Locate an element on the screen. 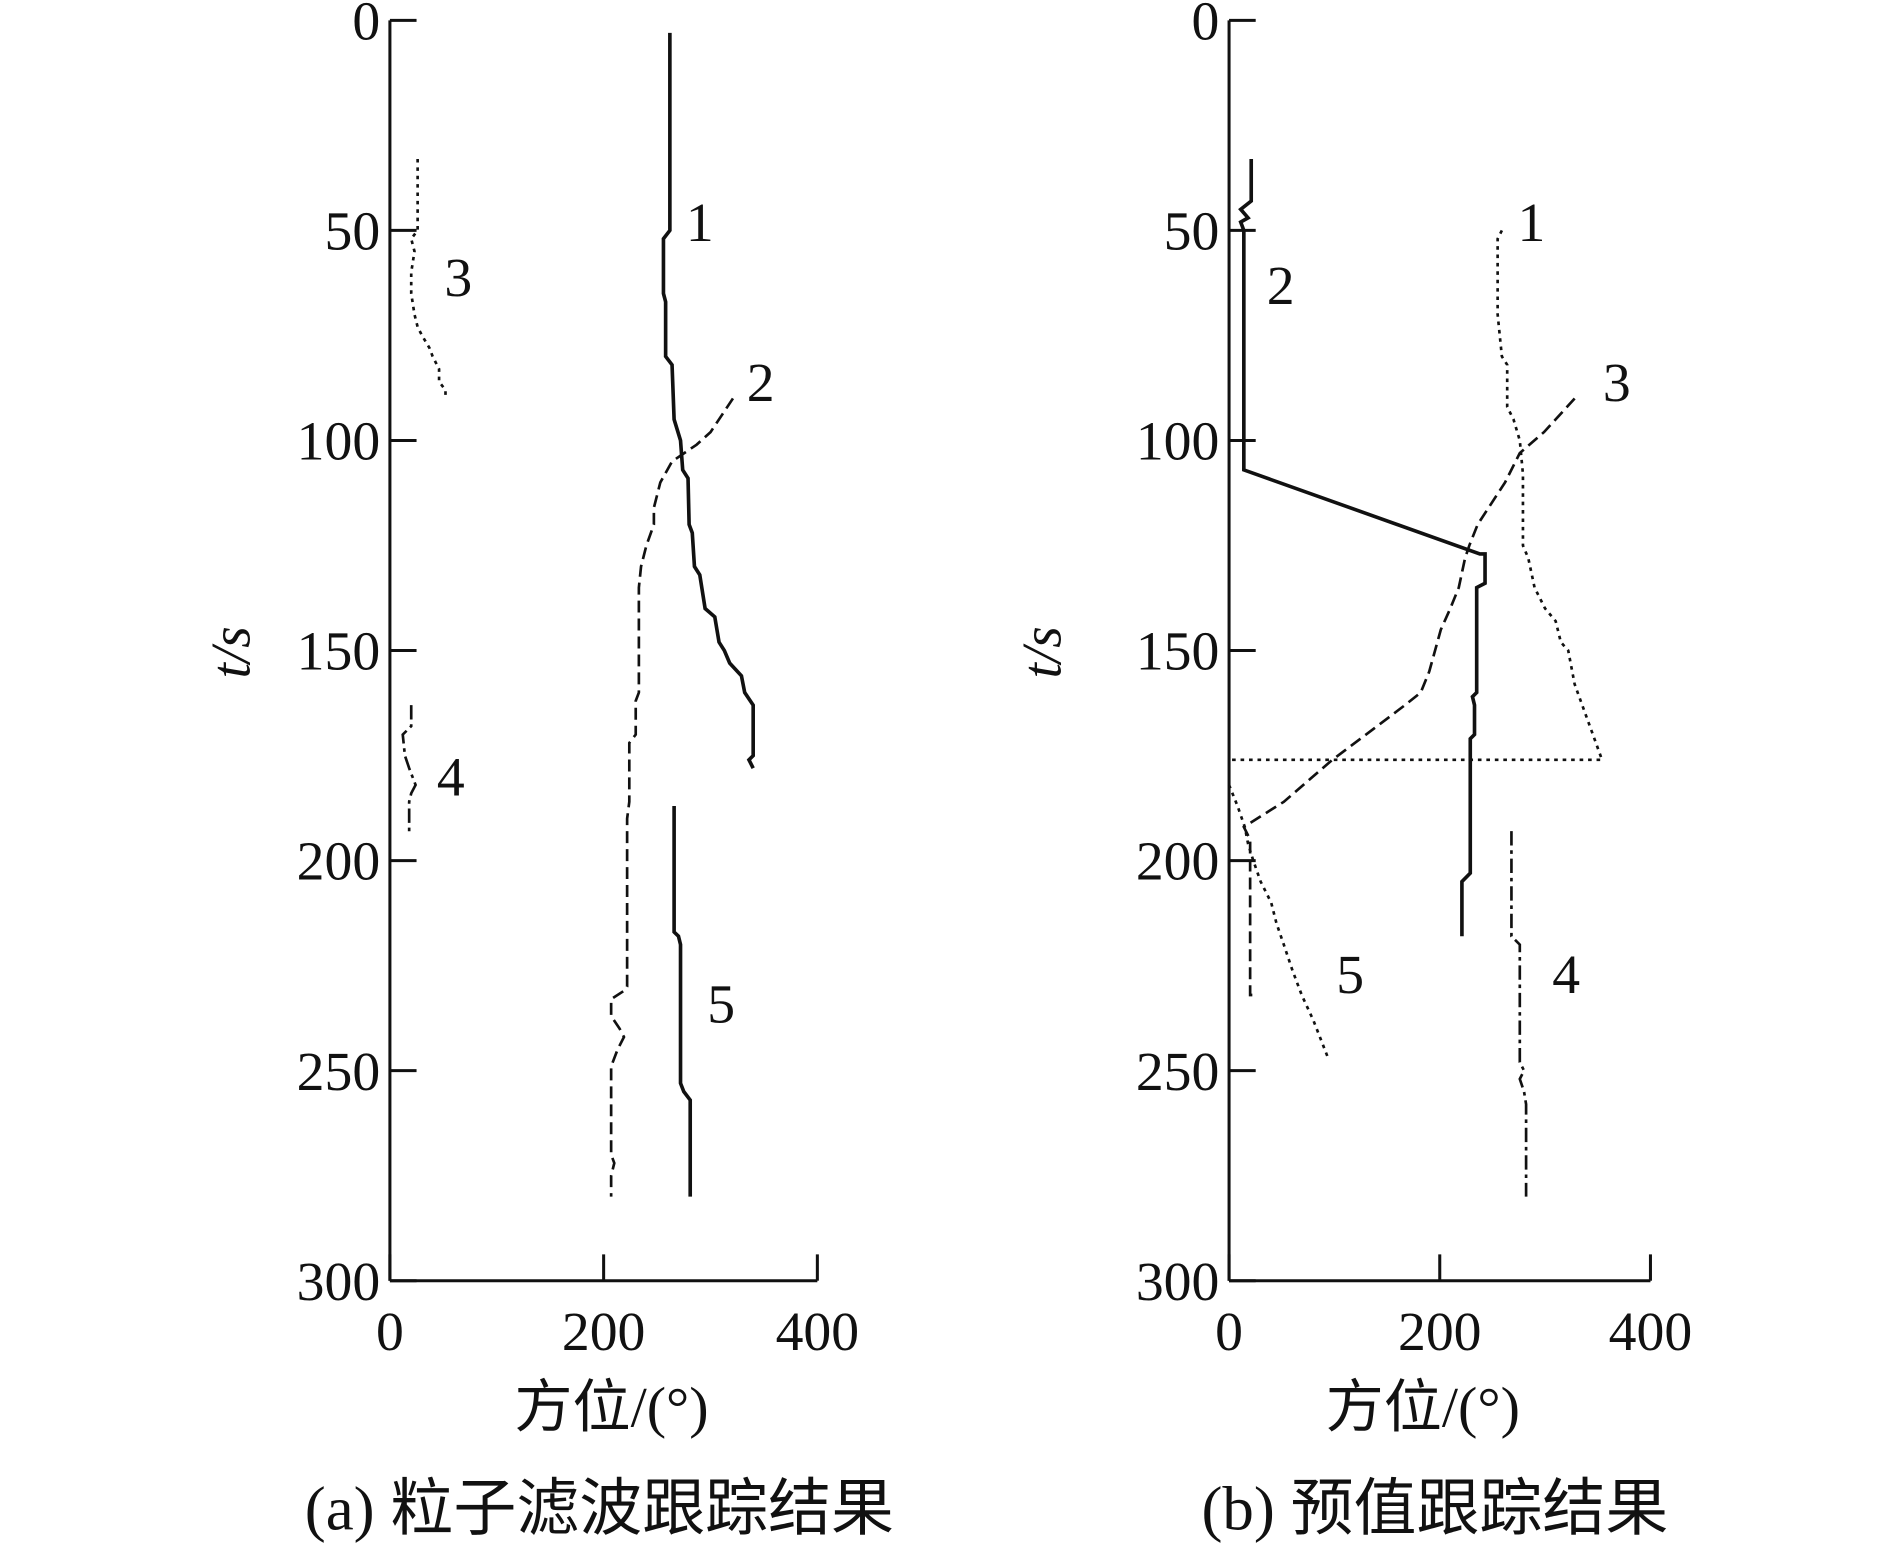 This screenshot has width=1889, height=1556. panel-b-caption: (b) 预值跟踪结果 is located at coordinates (1434, 1509).